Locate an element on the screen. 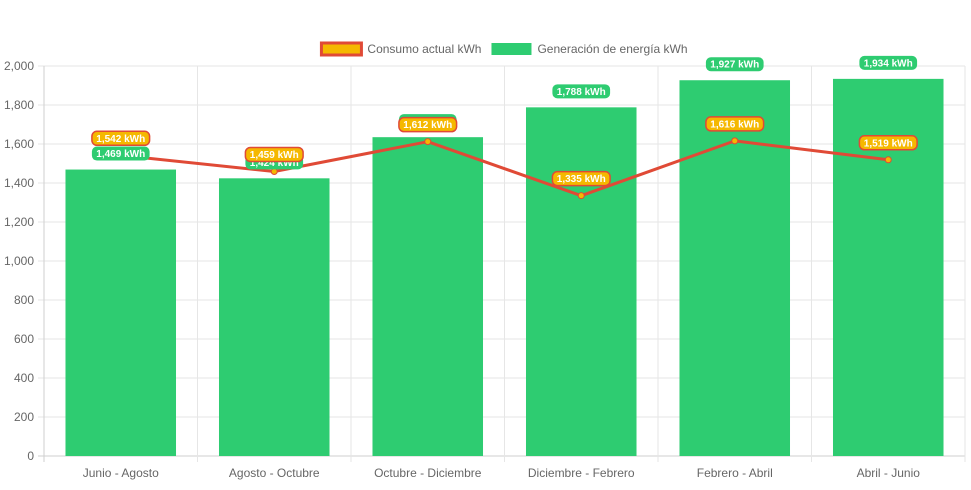 This screenshot has width=971, height=490. data-label-consumo: 1,519 kWh is located at coordinates (888, 143).